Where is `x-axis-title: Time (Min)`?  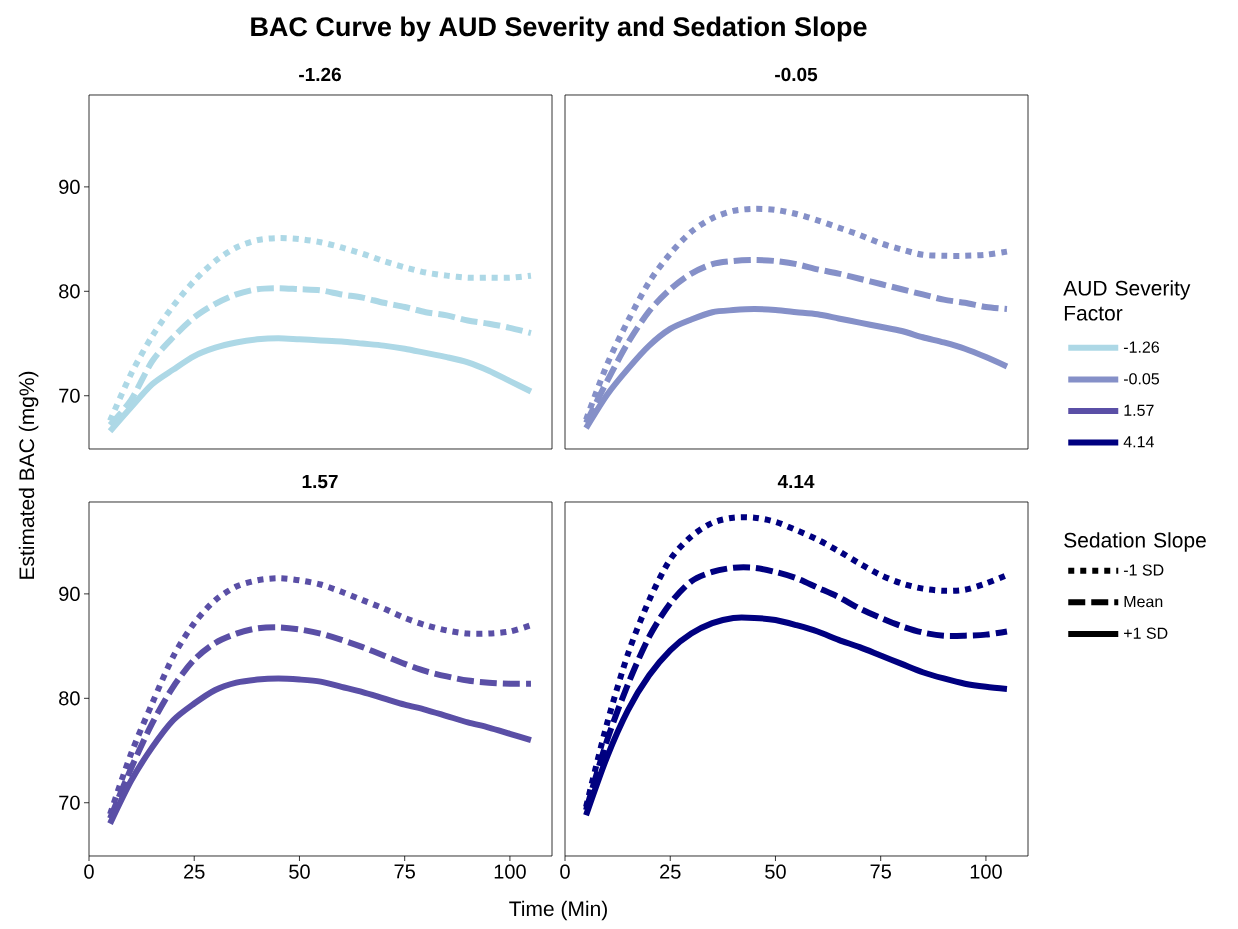 x-axis-title: Time (Min) is located at coordinates (558, 910).